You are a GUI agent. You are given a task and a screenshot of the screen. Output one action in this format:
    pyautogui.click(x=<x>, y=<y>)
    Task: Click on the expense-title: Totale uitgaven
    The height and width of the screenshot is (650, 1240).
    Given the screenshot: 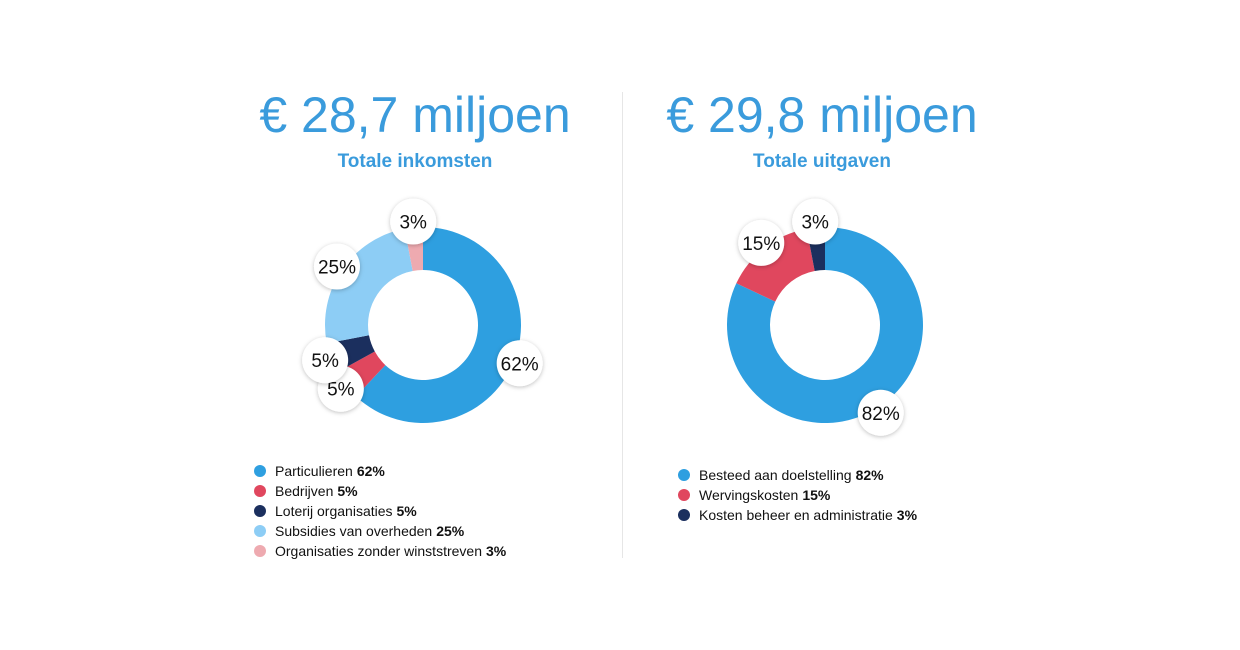 What is the action you would take?
    pyautogui.click(x=822, y=161)
    